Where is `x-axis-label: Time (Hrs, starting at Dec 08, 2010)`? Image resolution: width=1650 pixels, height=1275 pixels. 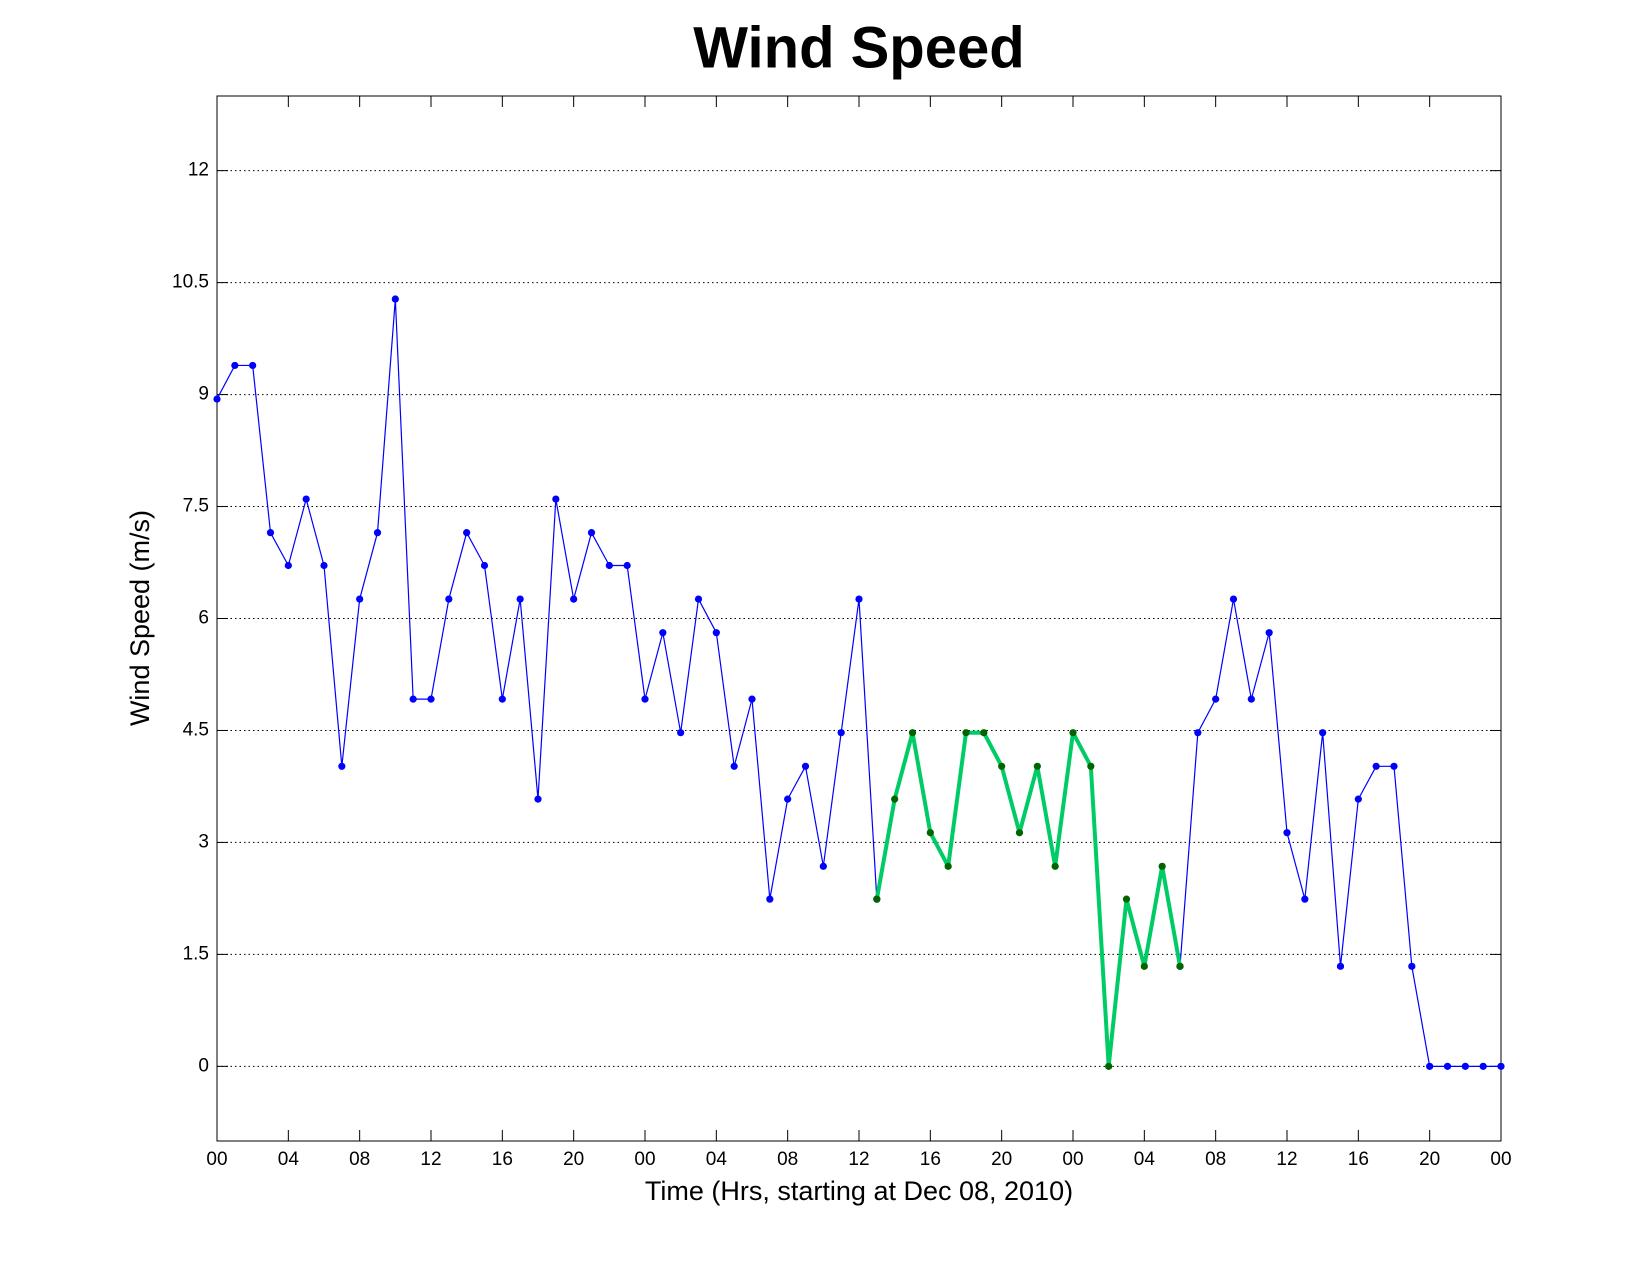
x-axis-label: Time (Hrs, starting at Dec 08, 2010) is located at coordinates (859, 1191).